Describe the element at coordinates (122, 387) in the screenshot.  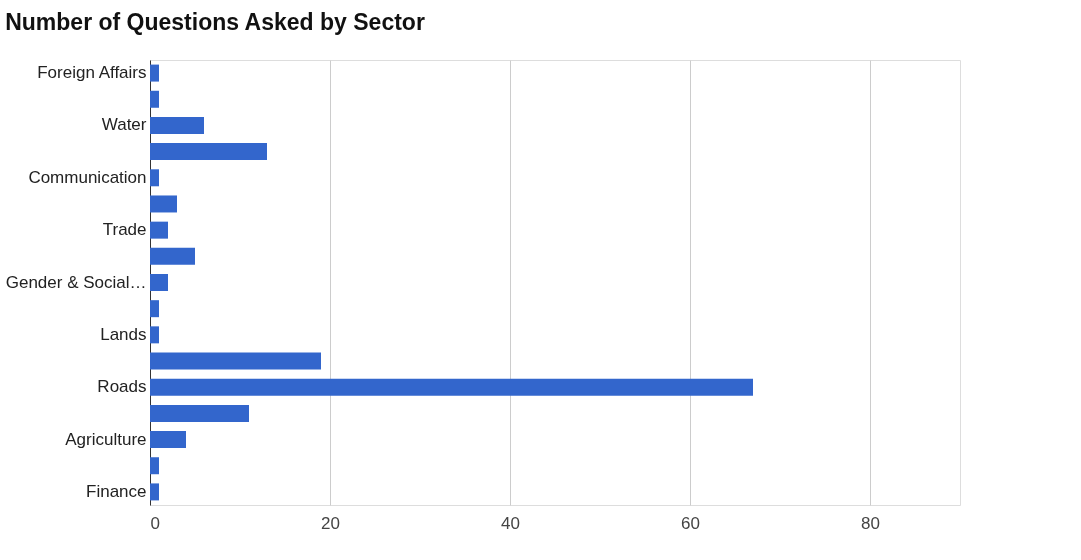
I see `y-tick-label: Roads` at that location.